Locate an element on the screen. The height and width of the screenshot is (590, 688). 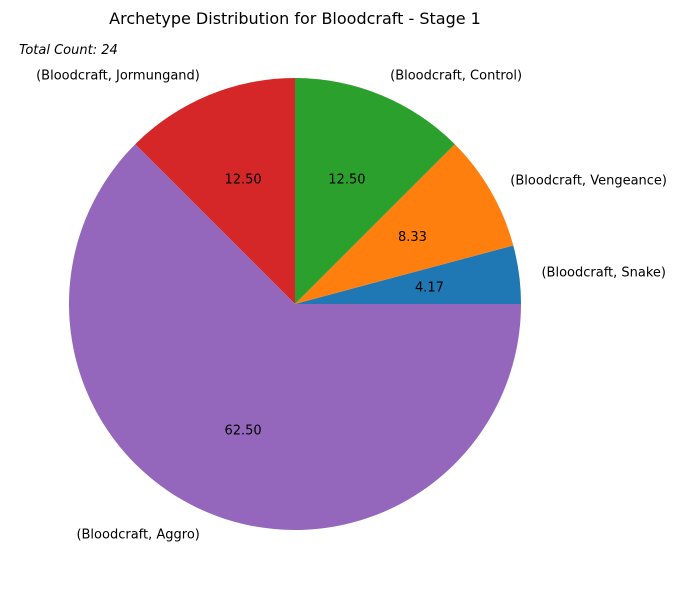
slice-value-label: 62.50 is located at coordinates (242, 430).